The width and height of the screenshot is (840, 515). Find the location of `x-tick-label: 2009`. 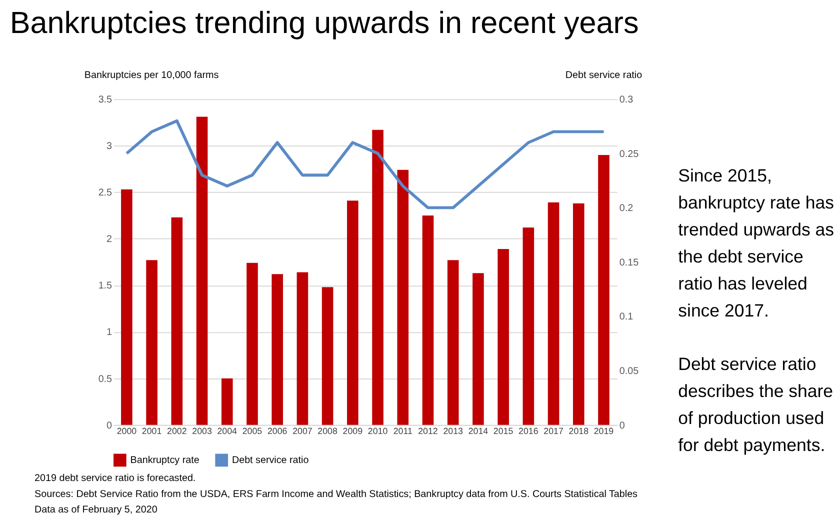

x-tick-label: 2009 is located at coordinates (352, 431).